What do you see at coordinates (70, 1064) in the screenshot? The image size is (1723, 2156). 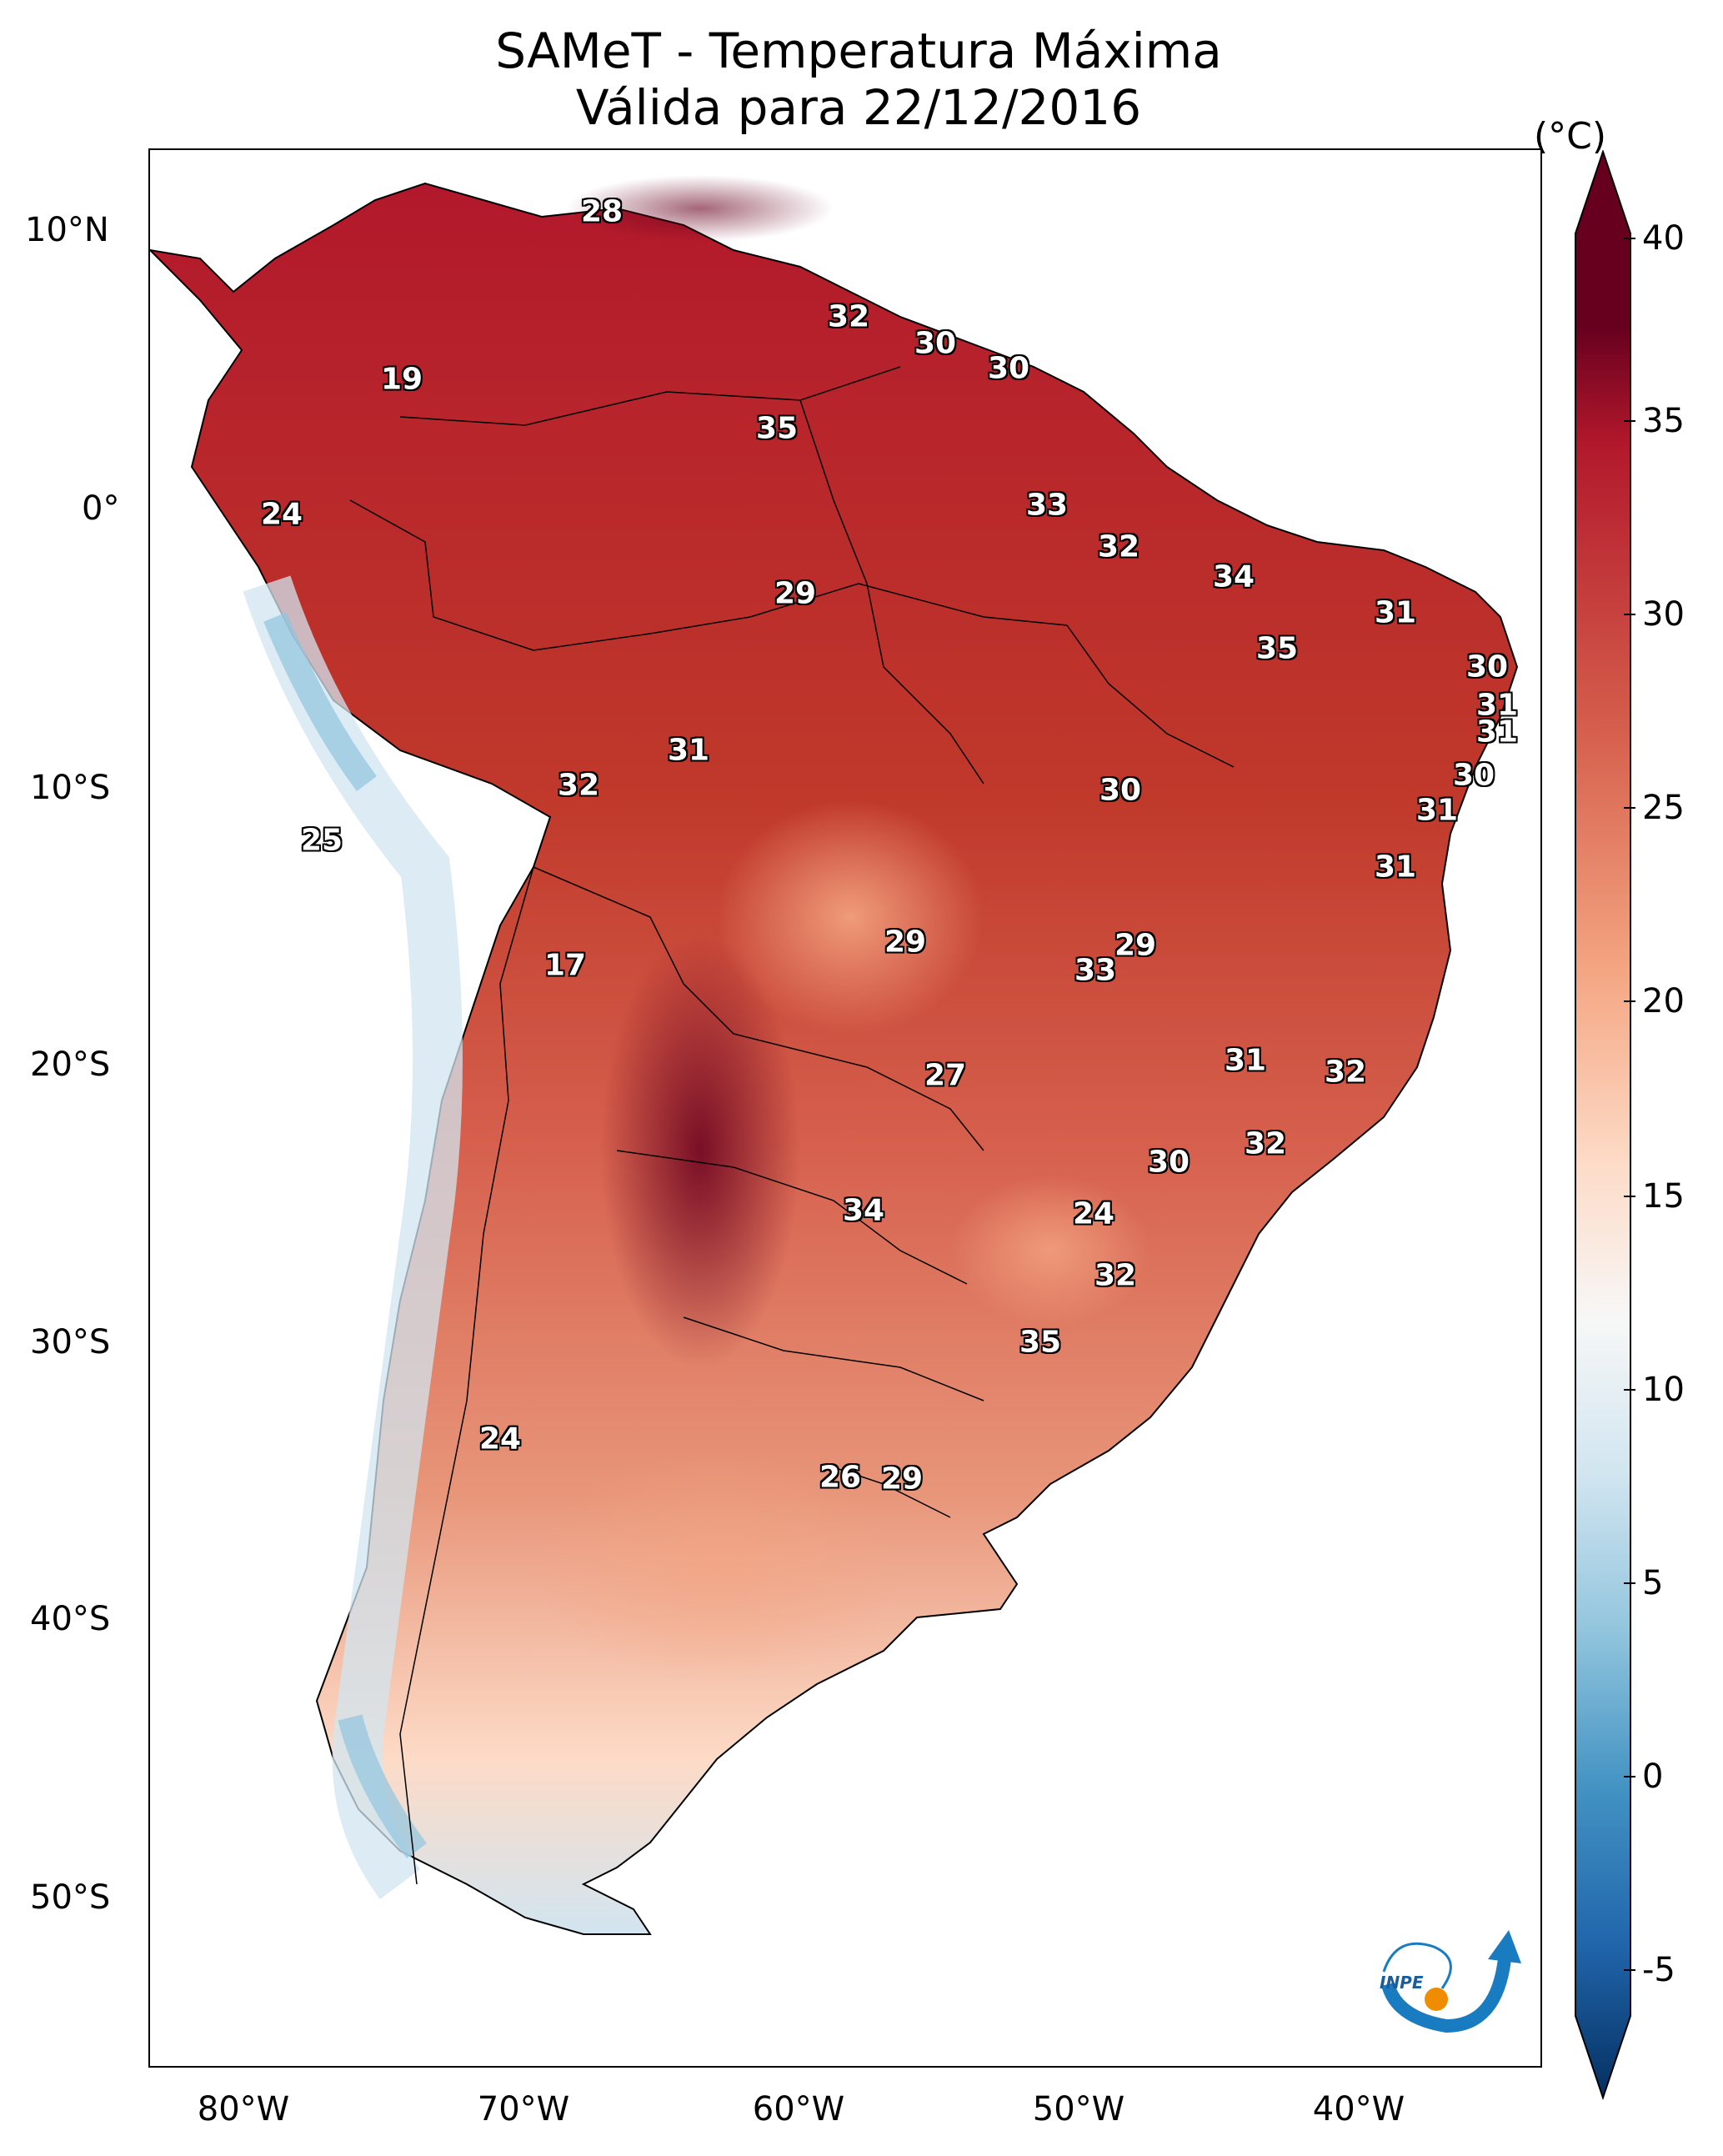 I see `lat-tick-20s: 20°S` at bounding box center [70, 1064].